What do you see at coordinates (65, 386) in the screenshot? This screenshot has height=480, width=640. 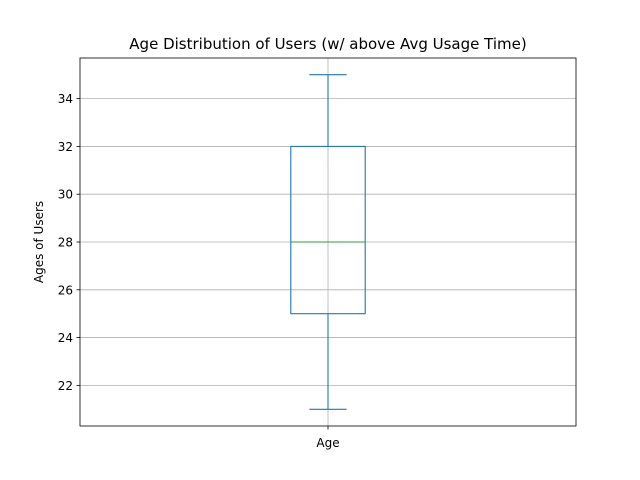 I see `y-tick-label: 22` at bounding box center [65, 386].